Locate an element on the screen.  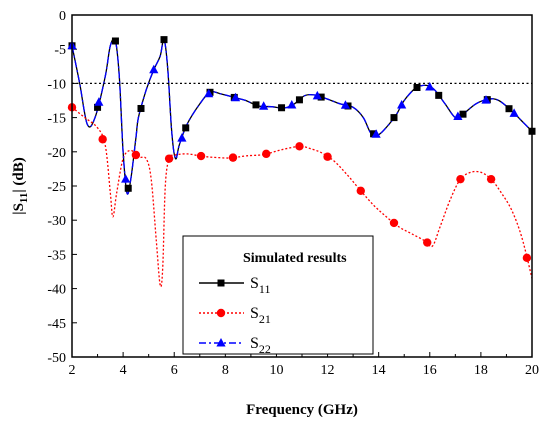
x-tick-label: 2 is located at coordinates (72, 370).